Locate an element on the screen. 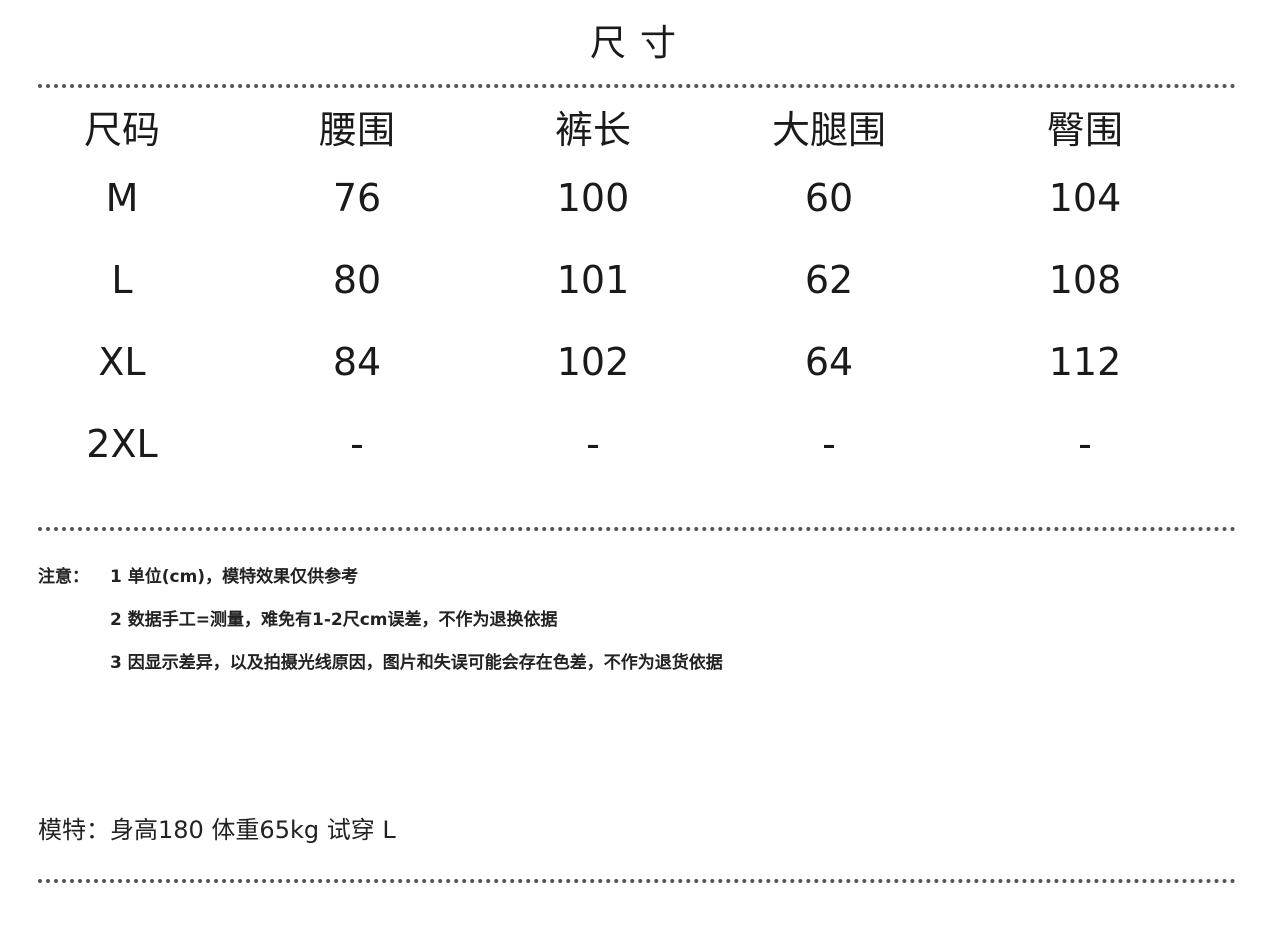  table-row: XL 84 102 64 112 is located at coordinates (640, 362).